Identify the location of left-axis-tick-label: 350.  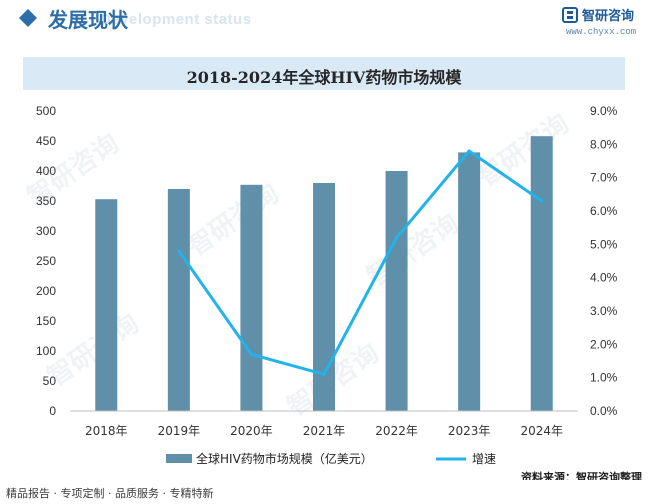
(46, 201).